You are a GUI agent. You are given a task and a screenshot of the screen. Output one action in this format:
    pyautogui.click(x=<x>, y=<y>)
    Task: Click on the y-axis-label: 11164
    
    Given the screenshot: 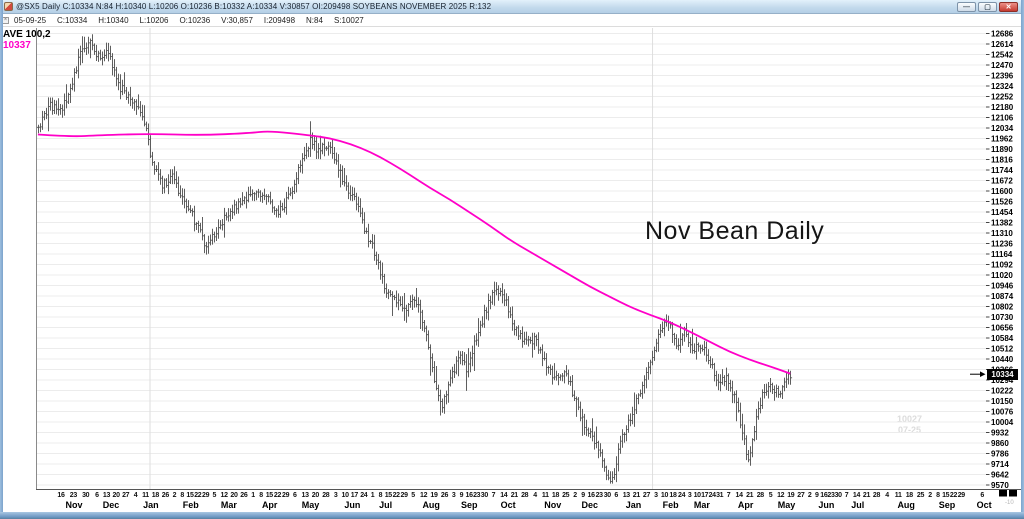 What is the action you would take?
    pyautogui.click(x=1002, y=254)
    